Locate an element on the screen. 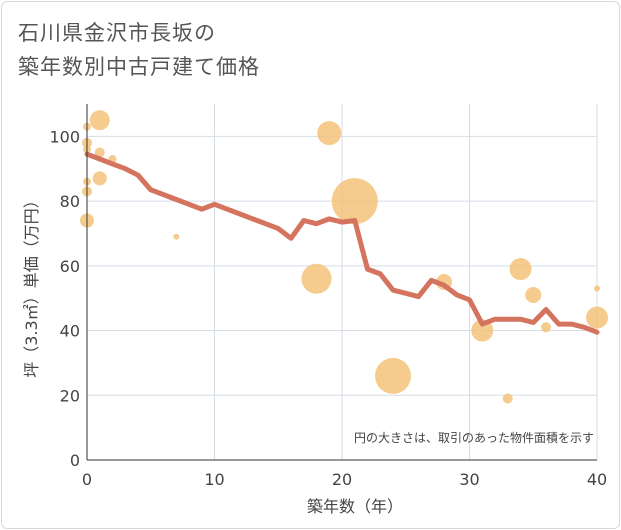  x-tick-label: 40 is located at coordinates (597, 479).